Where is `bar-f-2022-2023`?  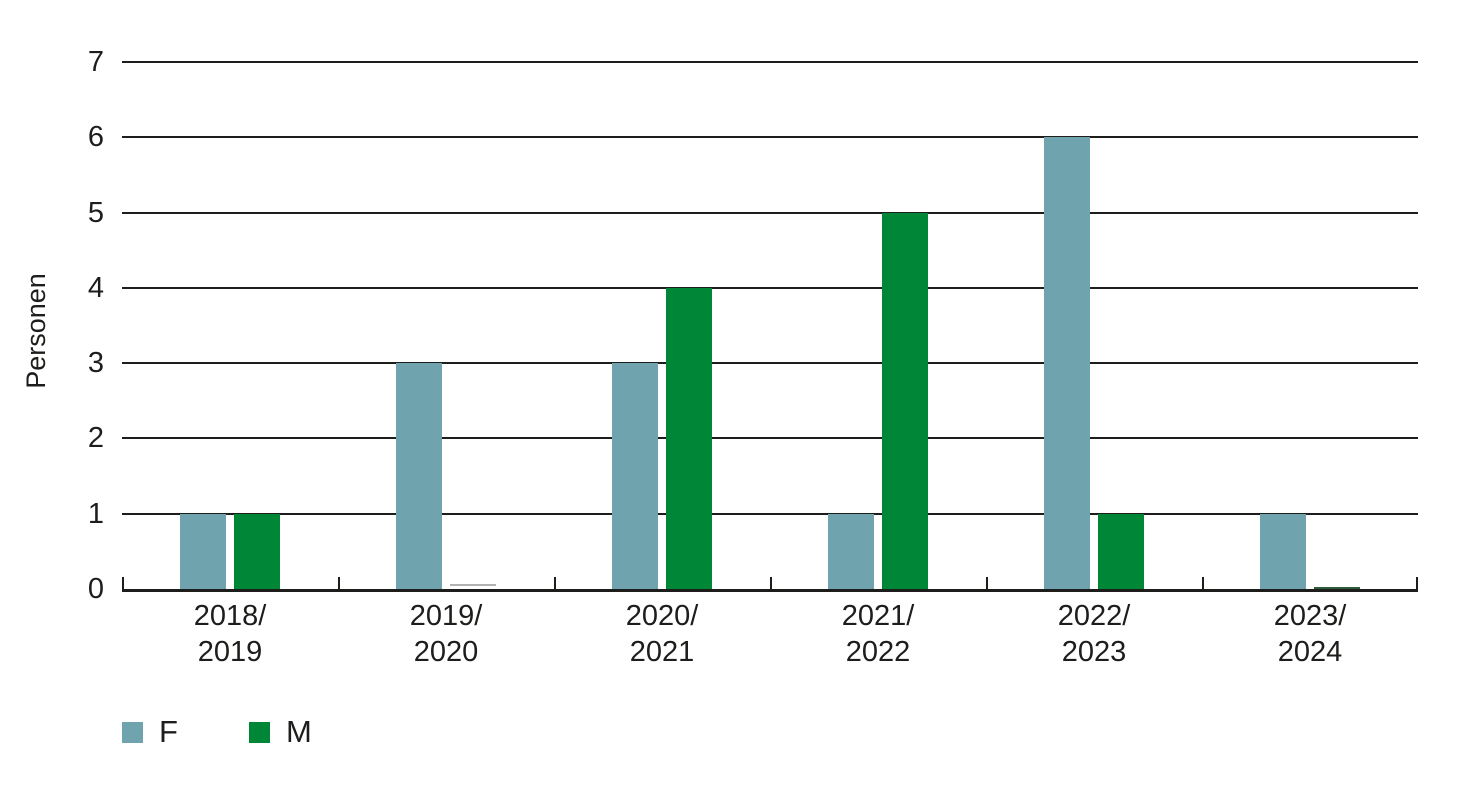 bar-f-2022-2023 is located at coordinates (1067, 363).